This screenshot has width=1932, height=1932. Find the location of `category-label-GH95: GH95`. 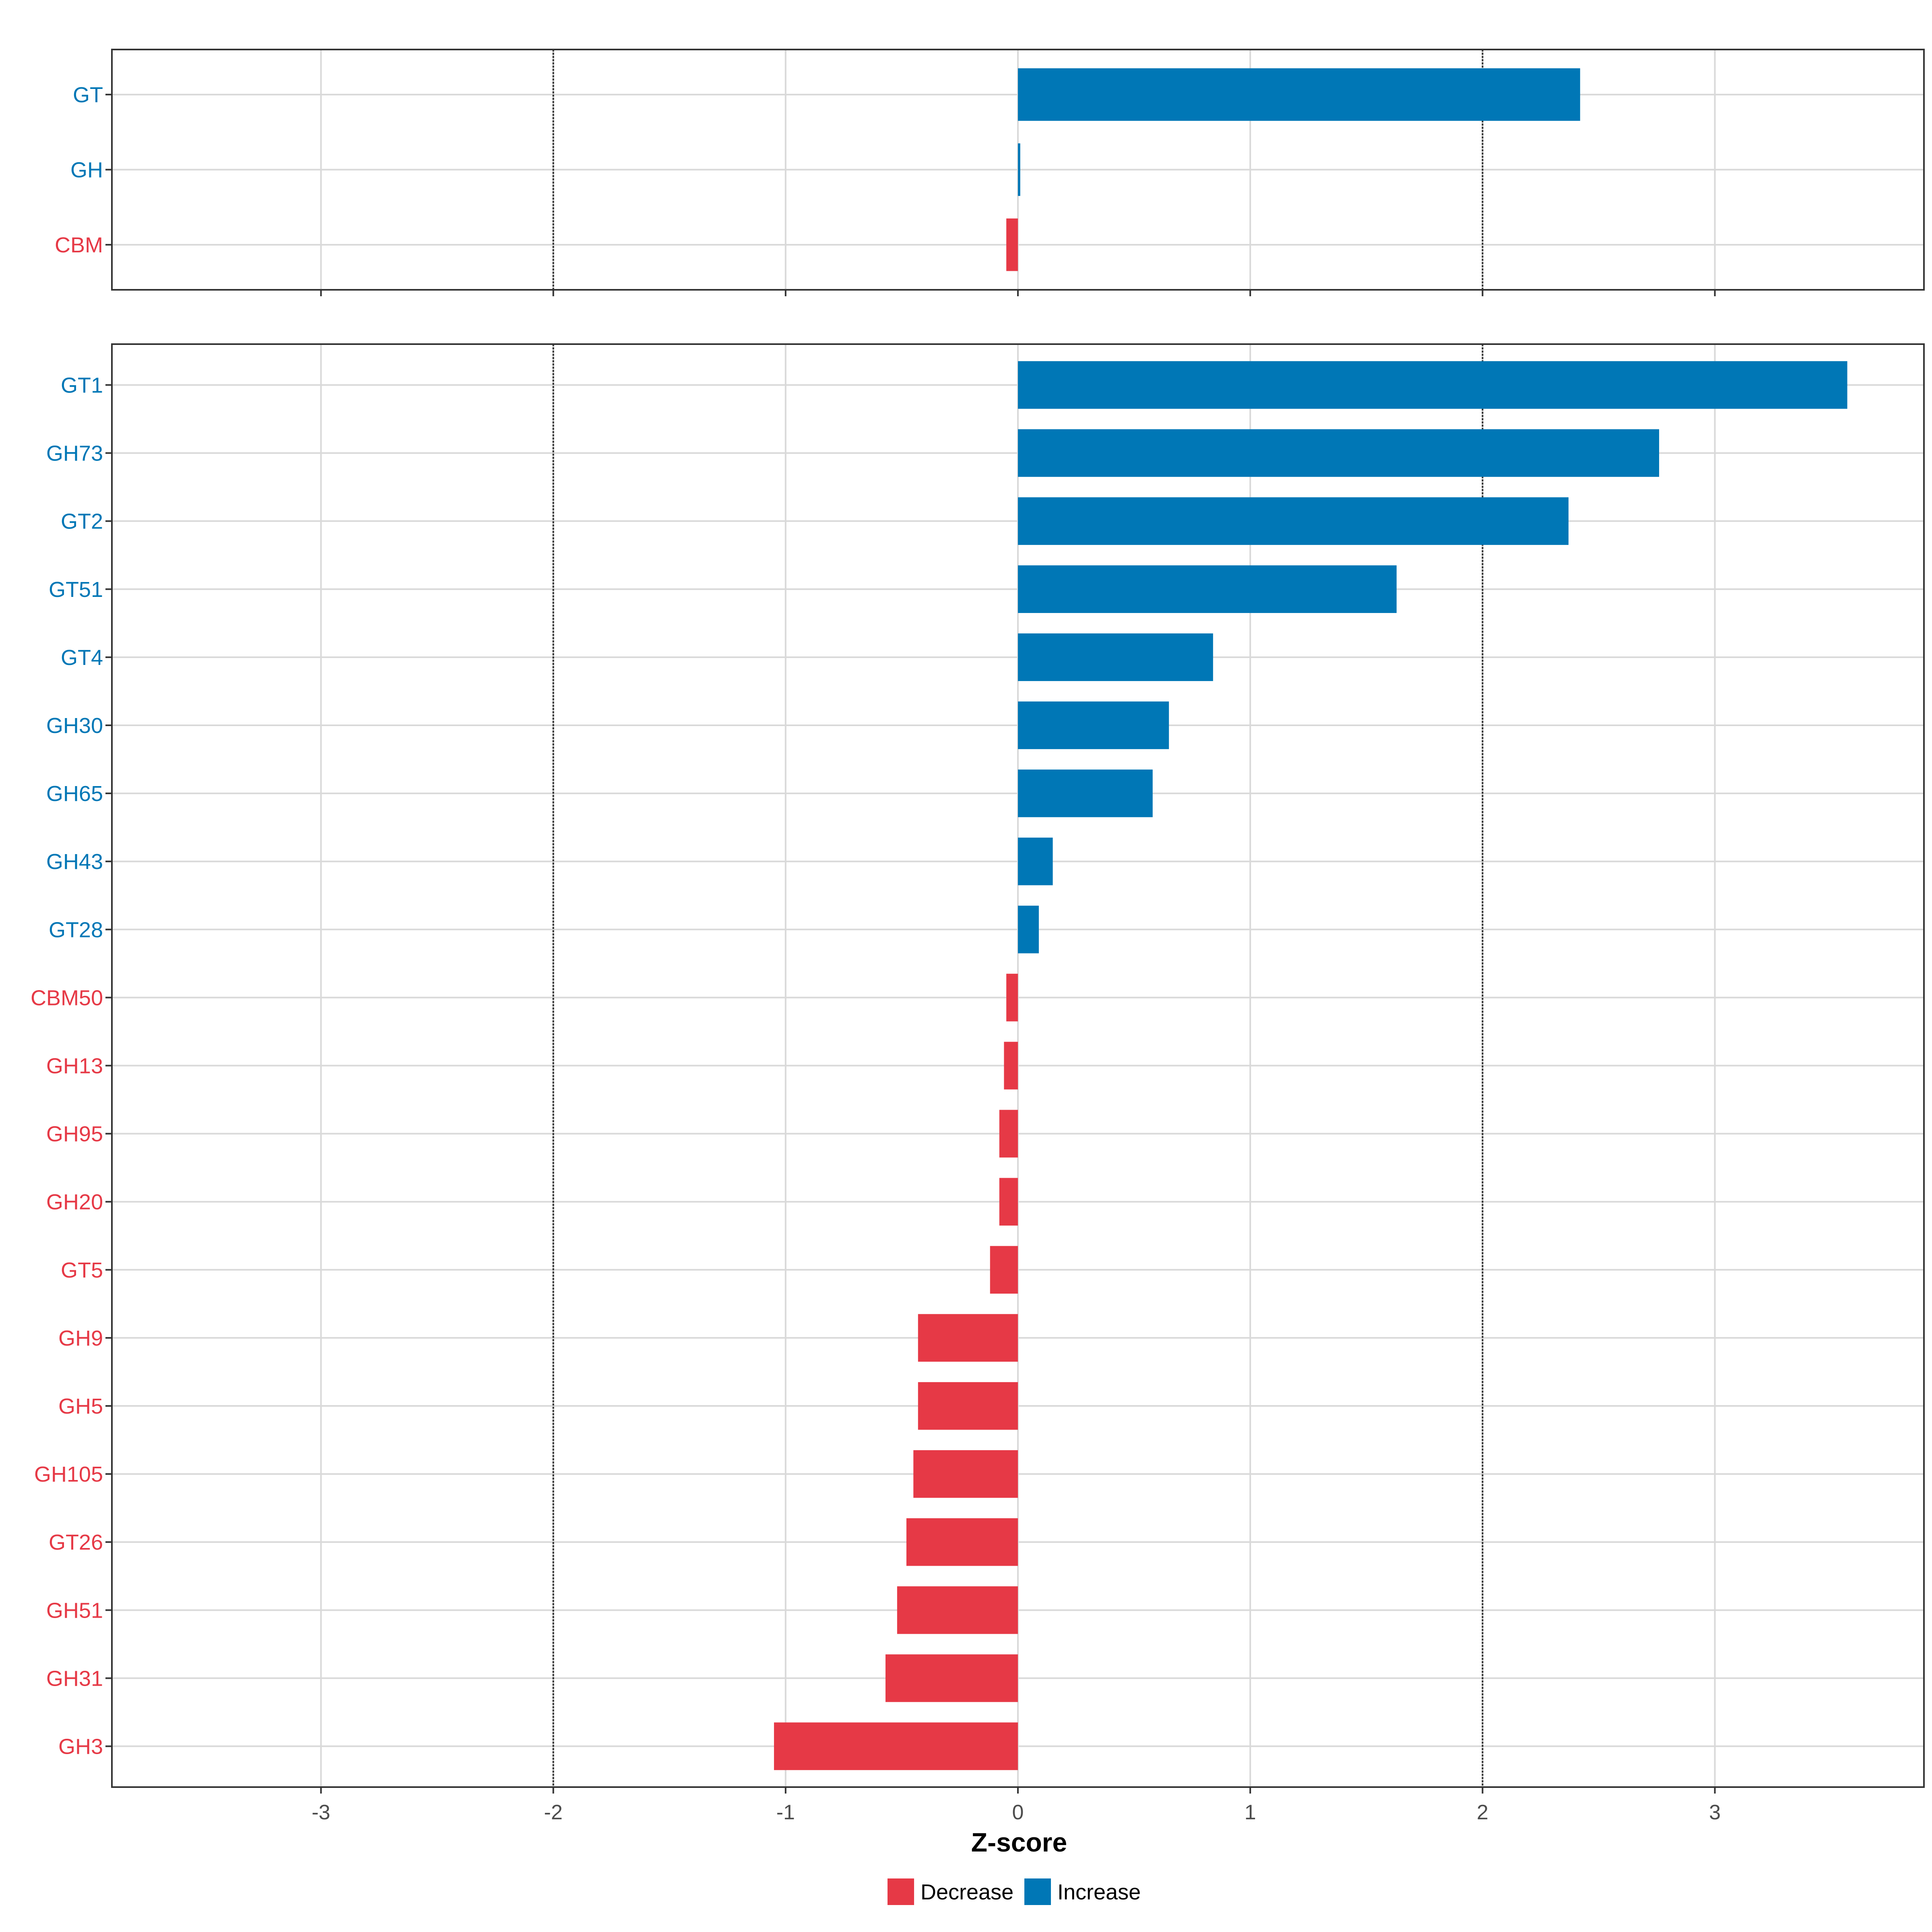

category-label-GH95: GH95 is located at coordinates (74, 1134).